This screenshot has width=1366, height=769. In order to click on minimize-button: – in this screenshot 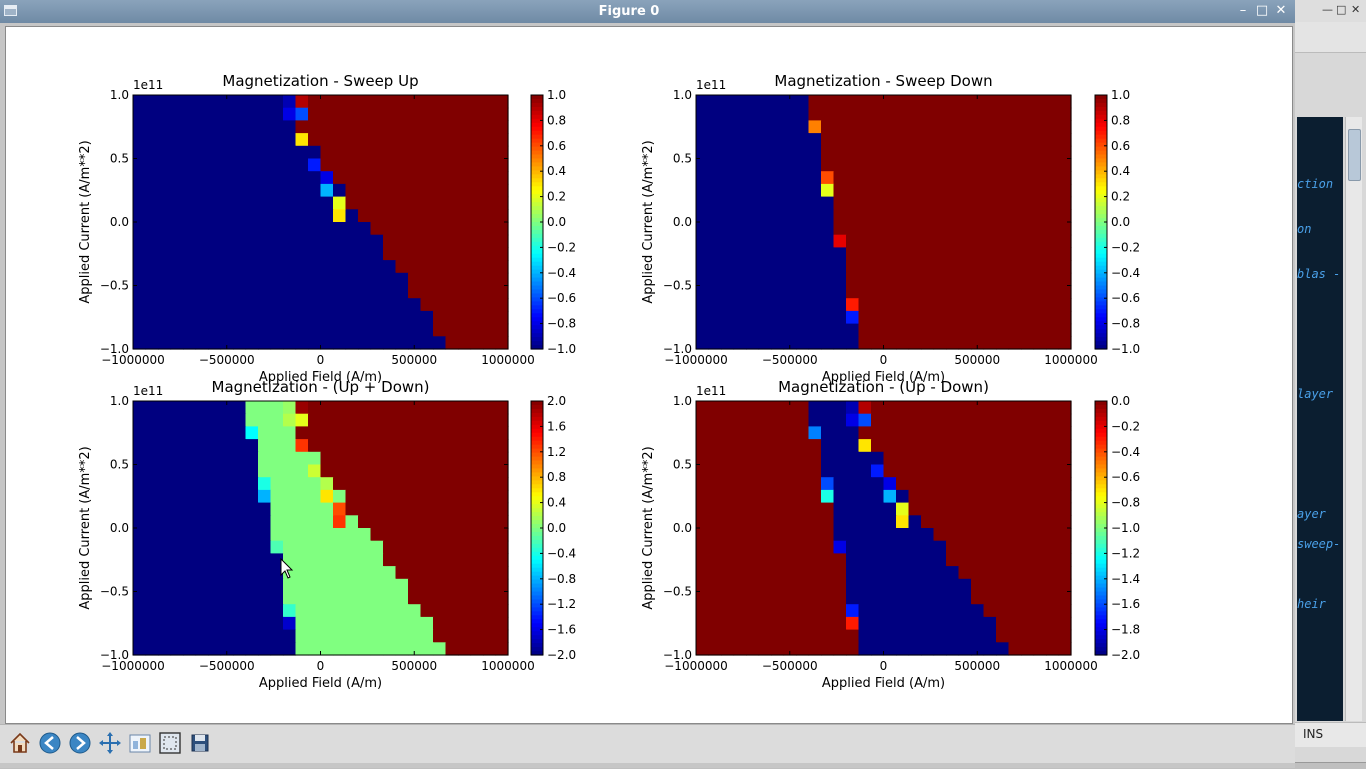, I will do `click(1243, 10)`.